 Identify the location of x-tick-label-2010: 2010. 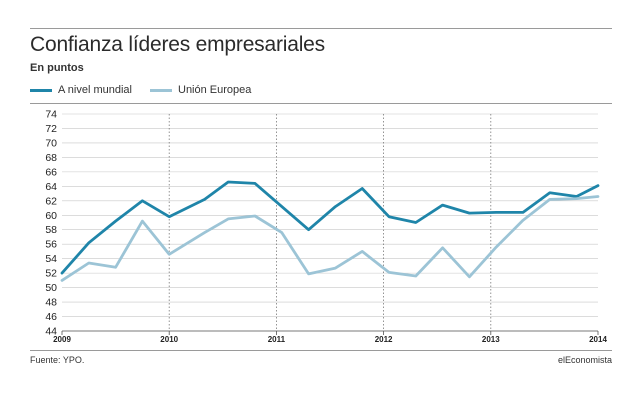
(169, 339).